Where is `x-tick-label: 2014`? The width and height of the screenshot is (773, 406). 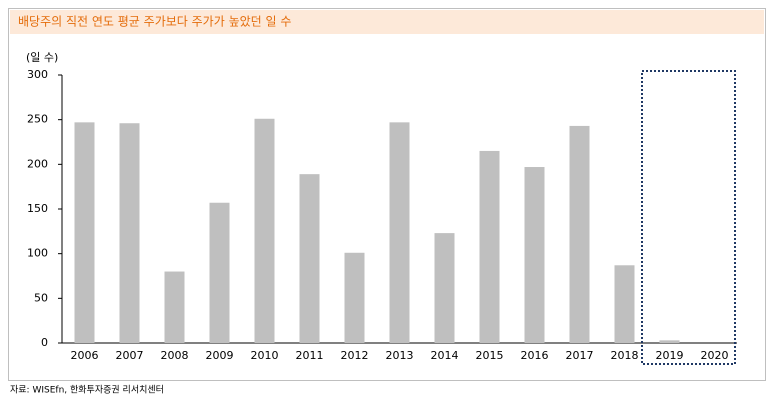
x-tick-label: 2014 is located at coordinates (445, 355).